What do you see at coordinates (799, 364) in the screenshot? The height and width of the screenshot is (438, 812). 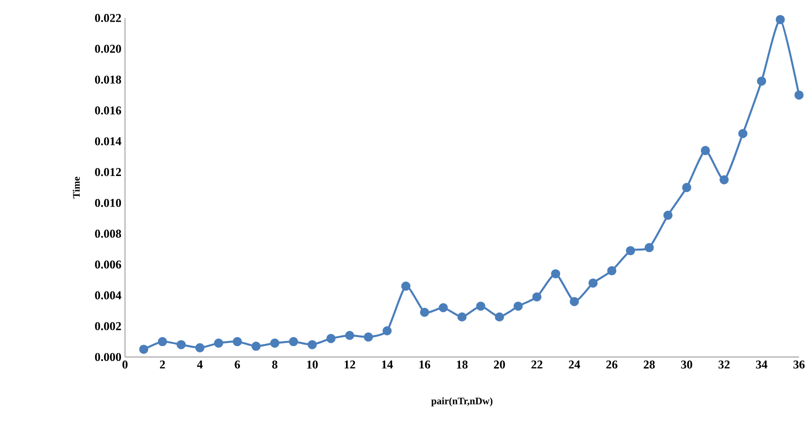 I see `x-tick-label: 36` at bounding box center [799, 364].